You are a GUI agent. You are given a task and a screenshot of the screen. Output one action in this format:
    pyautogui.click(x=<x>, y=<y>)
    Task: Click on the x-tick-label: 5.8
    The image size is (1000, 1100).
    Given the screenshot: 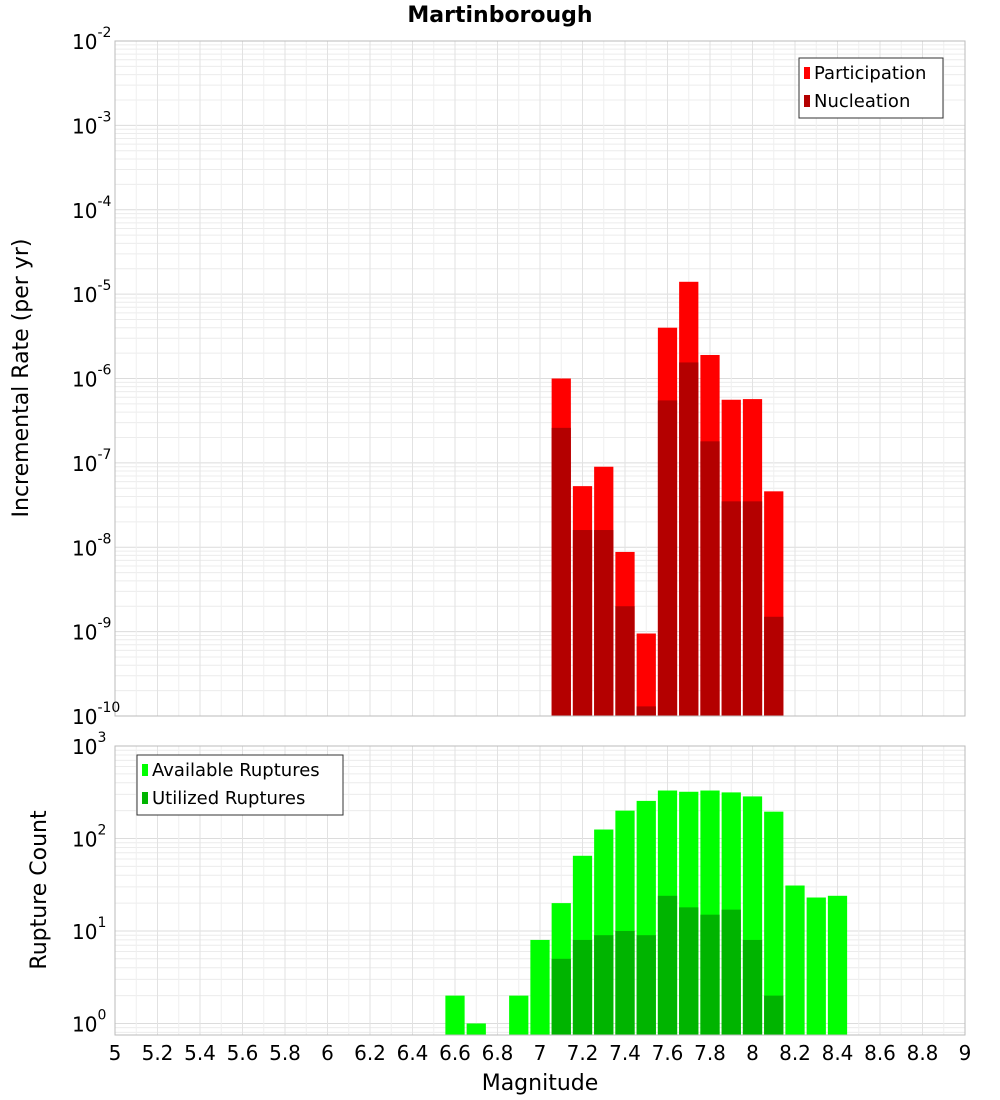 What is the action you would take?
    pyautogui.click(x=285, y=1053)
    